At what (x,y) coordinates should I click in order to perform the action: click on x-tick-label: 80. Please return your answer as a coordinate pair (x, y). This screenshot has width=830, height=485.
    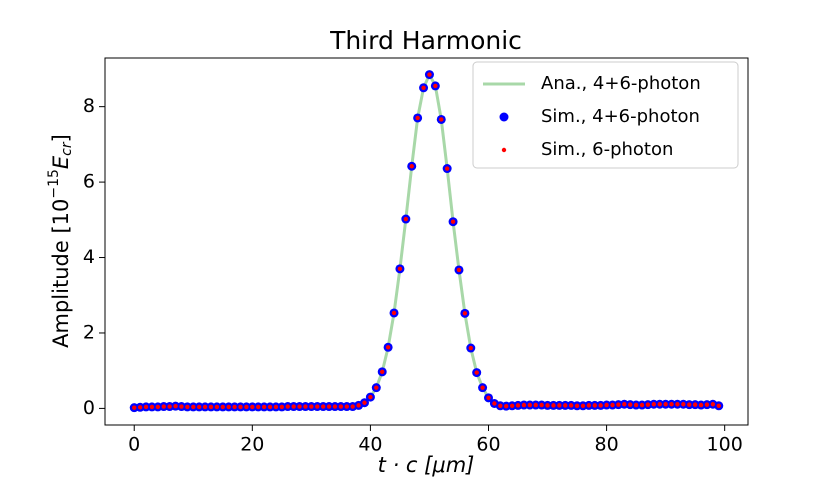
    Looking at the image, I should click on (606, 445).